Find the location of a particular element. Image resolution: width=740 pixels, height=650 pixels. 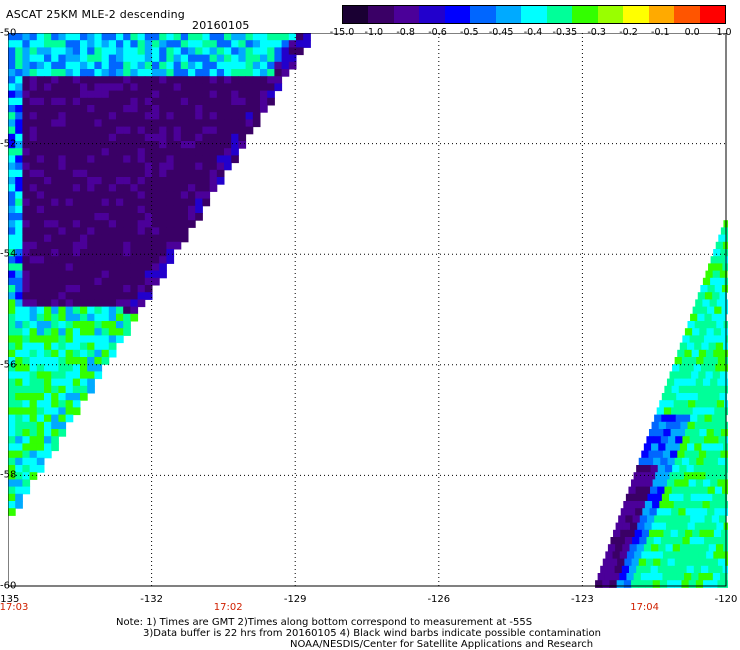

colorbar-segment is located at coordinates (457, 14).